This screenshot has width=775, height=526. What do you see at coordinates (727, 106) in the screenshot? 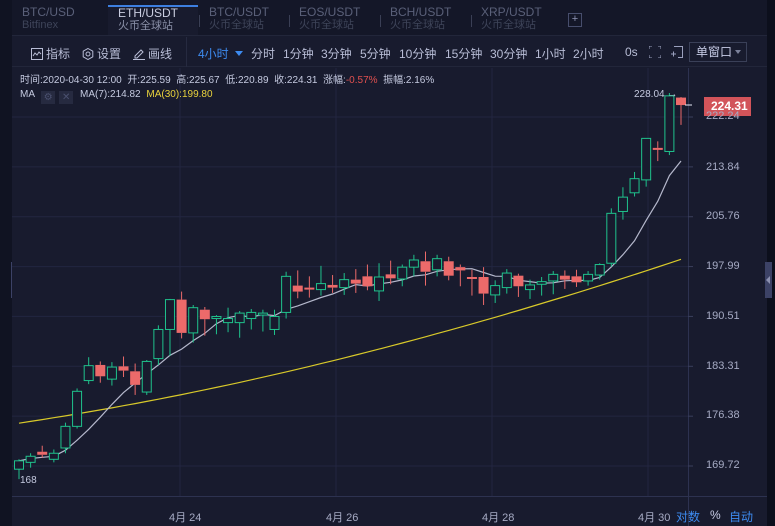
I see `last-price-tag: 224.31` at bounding box center [727, 106].